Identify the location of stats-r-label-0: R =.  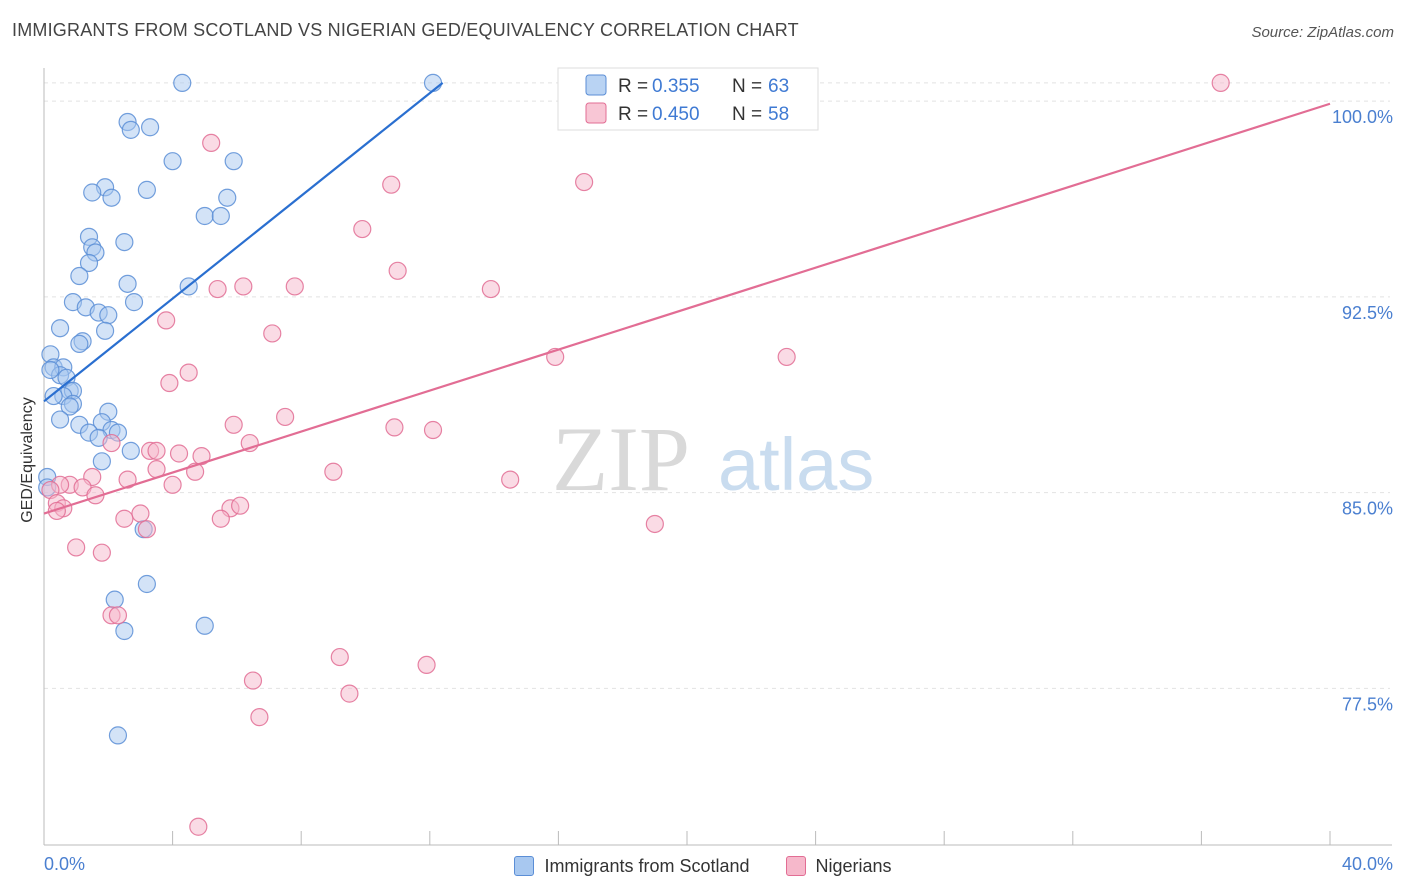
(633, 86).